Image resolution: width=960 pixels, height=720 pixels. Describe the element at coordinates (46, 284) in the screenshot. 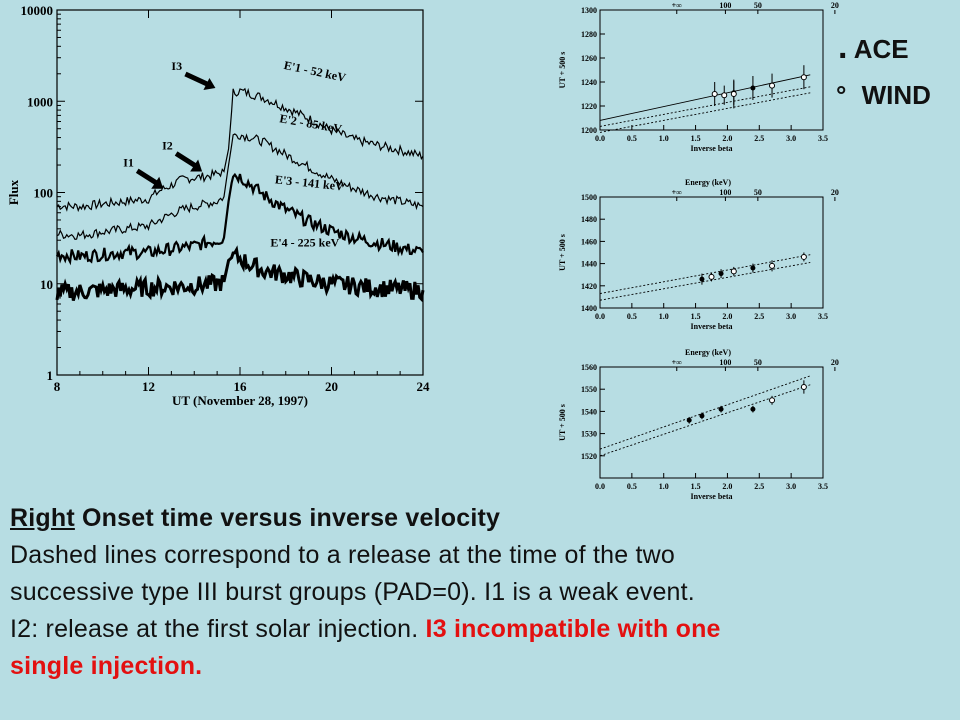

I see `y-tick-label: 10` at that location.